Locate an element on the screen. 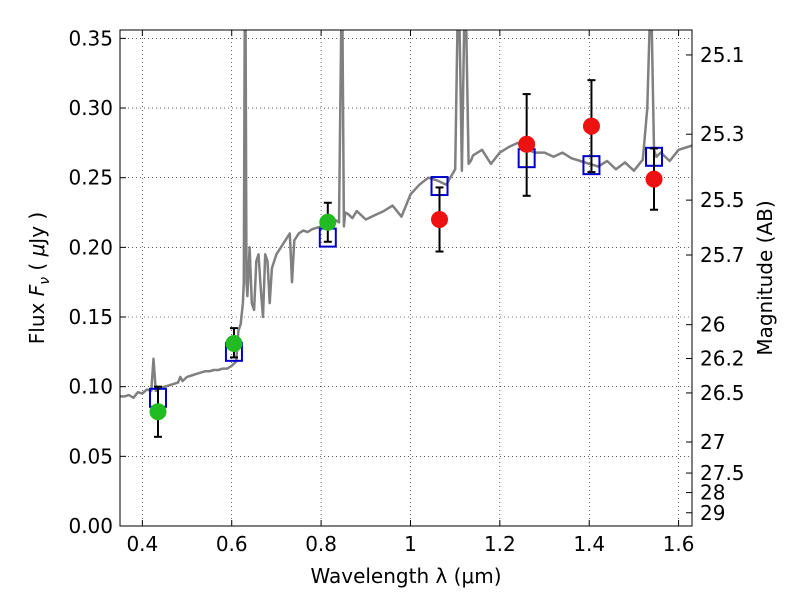  x-tick-label: 1.6 is located at coordinates (679, 544).